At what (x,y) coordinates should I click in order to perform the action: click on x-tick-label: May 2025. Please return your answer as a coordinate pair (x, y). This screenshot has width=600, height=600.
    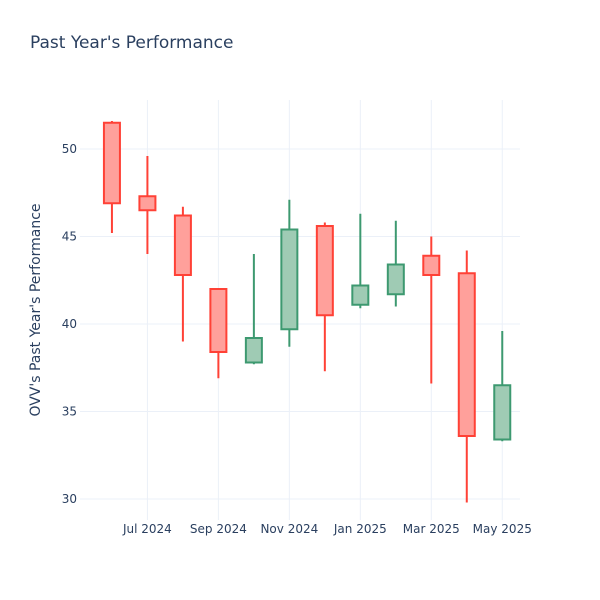
    Looking at the image, I should click on (502, 529).